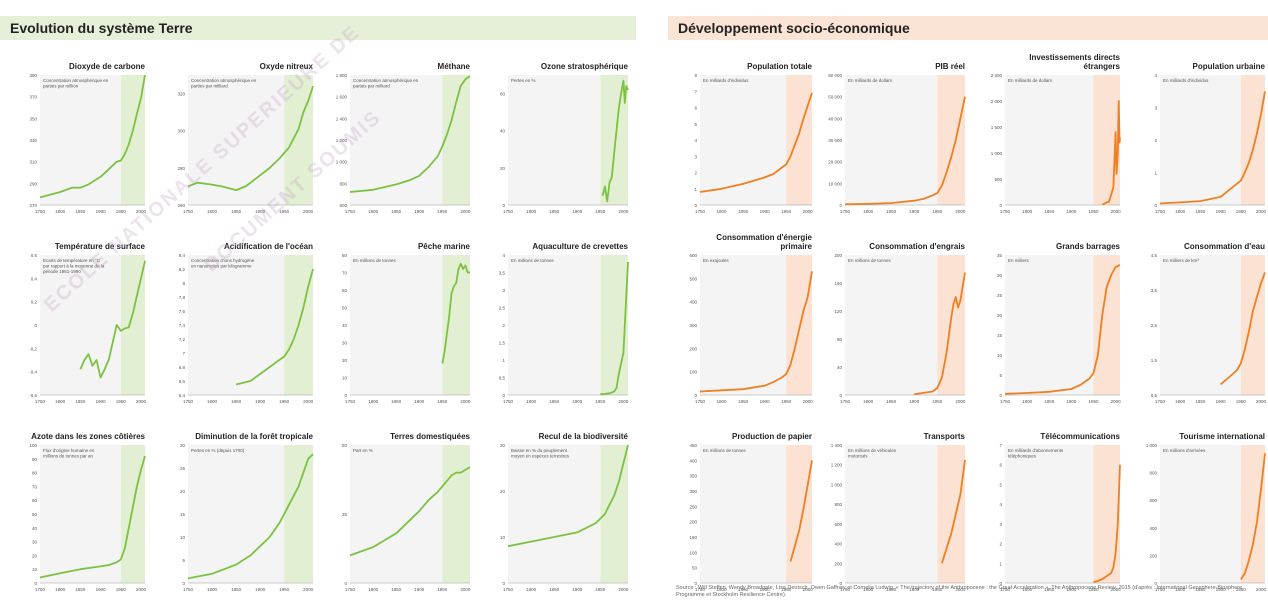 Image resolution: width=1268 pixels, height=607 pixels. What do you see at coordinates (695, 156) in the screenshot?
I see `y-tick-label: 3` at bounding box center [695, 156].